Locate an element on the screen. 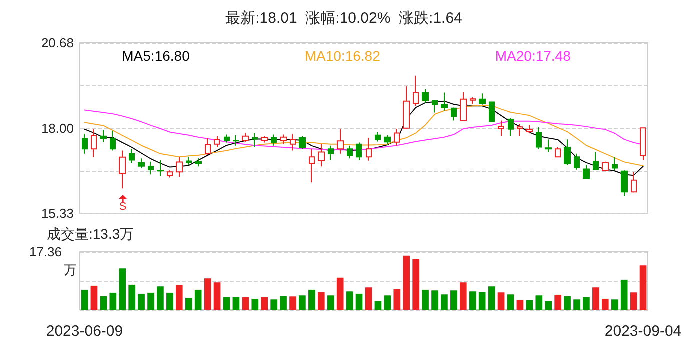  text: MA10:16.82 is located at coordinates (342, 56).